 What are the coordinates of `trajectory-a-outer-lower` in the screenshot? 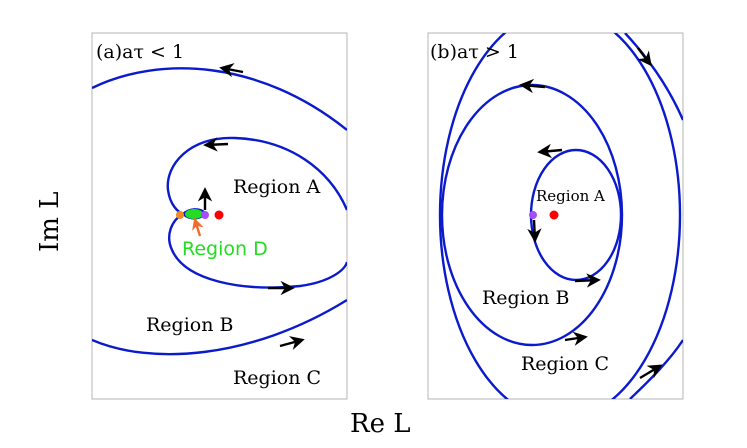 It's located at (219, 327).